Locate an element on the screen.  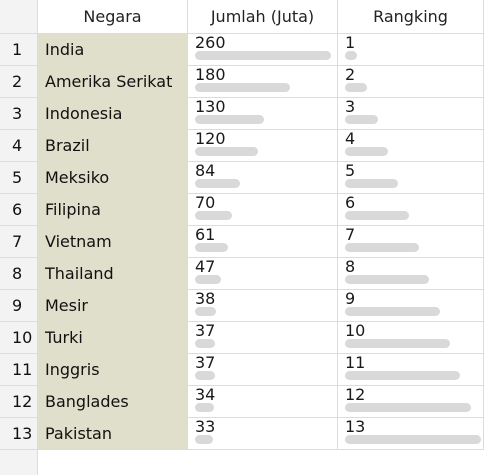
jumlah-cell: 70 is located at coordinates (263, 210).